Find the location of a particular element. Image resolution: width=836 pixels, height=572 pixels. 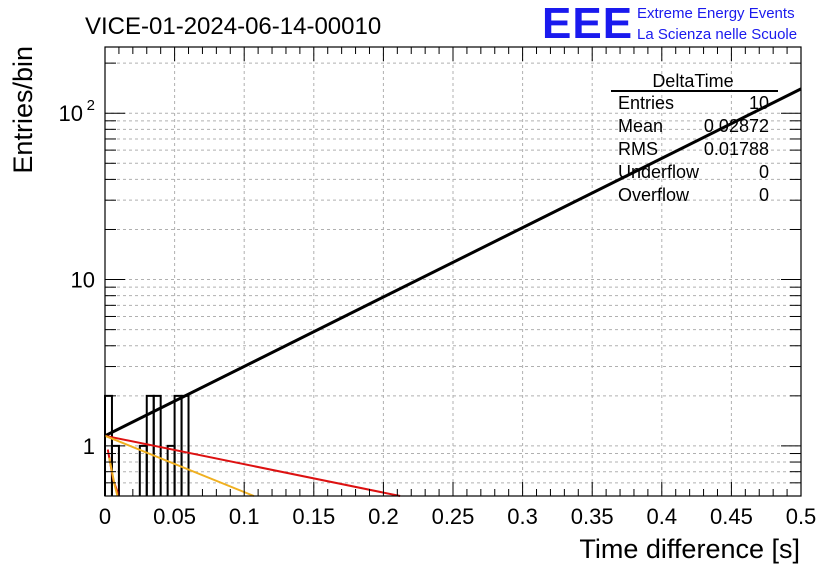

stats-row-value: 0.02872 is located at coordinates (736, 126).